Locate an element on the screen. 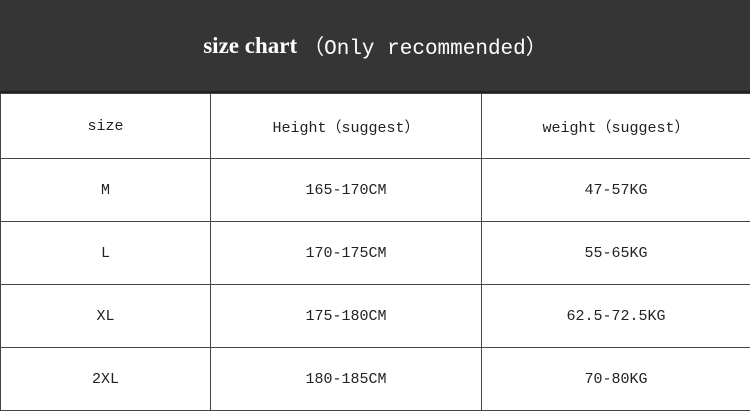  header-height: Height（suggest） is located at coordinates (346, 126).